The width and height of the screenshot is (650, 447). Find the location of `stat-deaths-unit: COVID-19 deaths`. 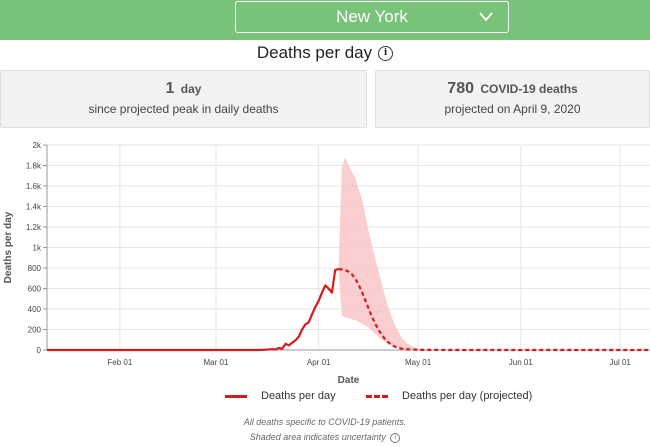

stat-deaths-unit: COVID-19 deaths is located at coordinates (529, 89).